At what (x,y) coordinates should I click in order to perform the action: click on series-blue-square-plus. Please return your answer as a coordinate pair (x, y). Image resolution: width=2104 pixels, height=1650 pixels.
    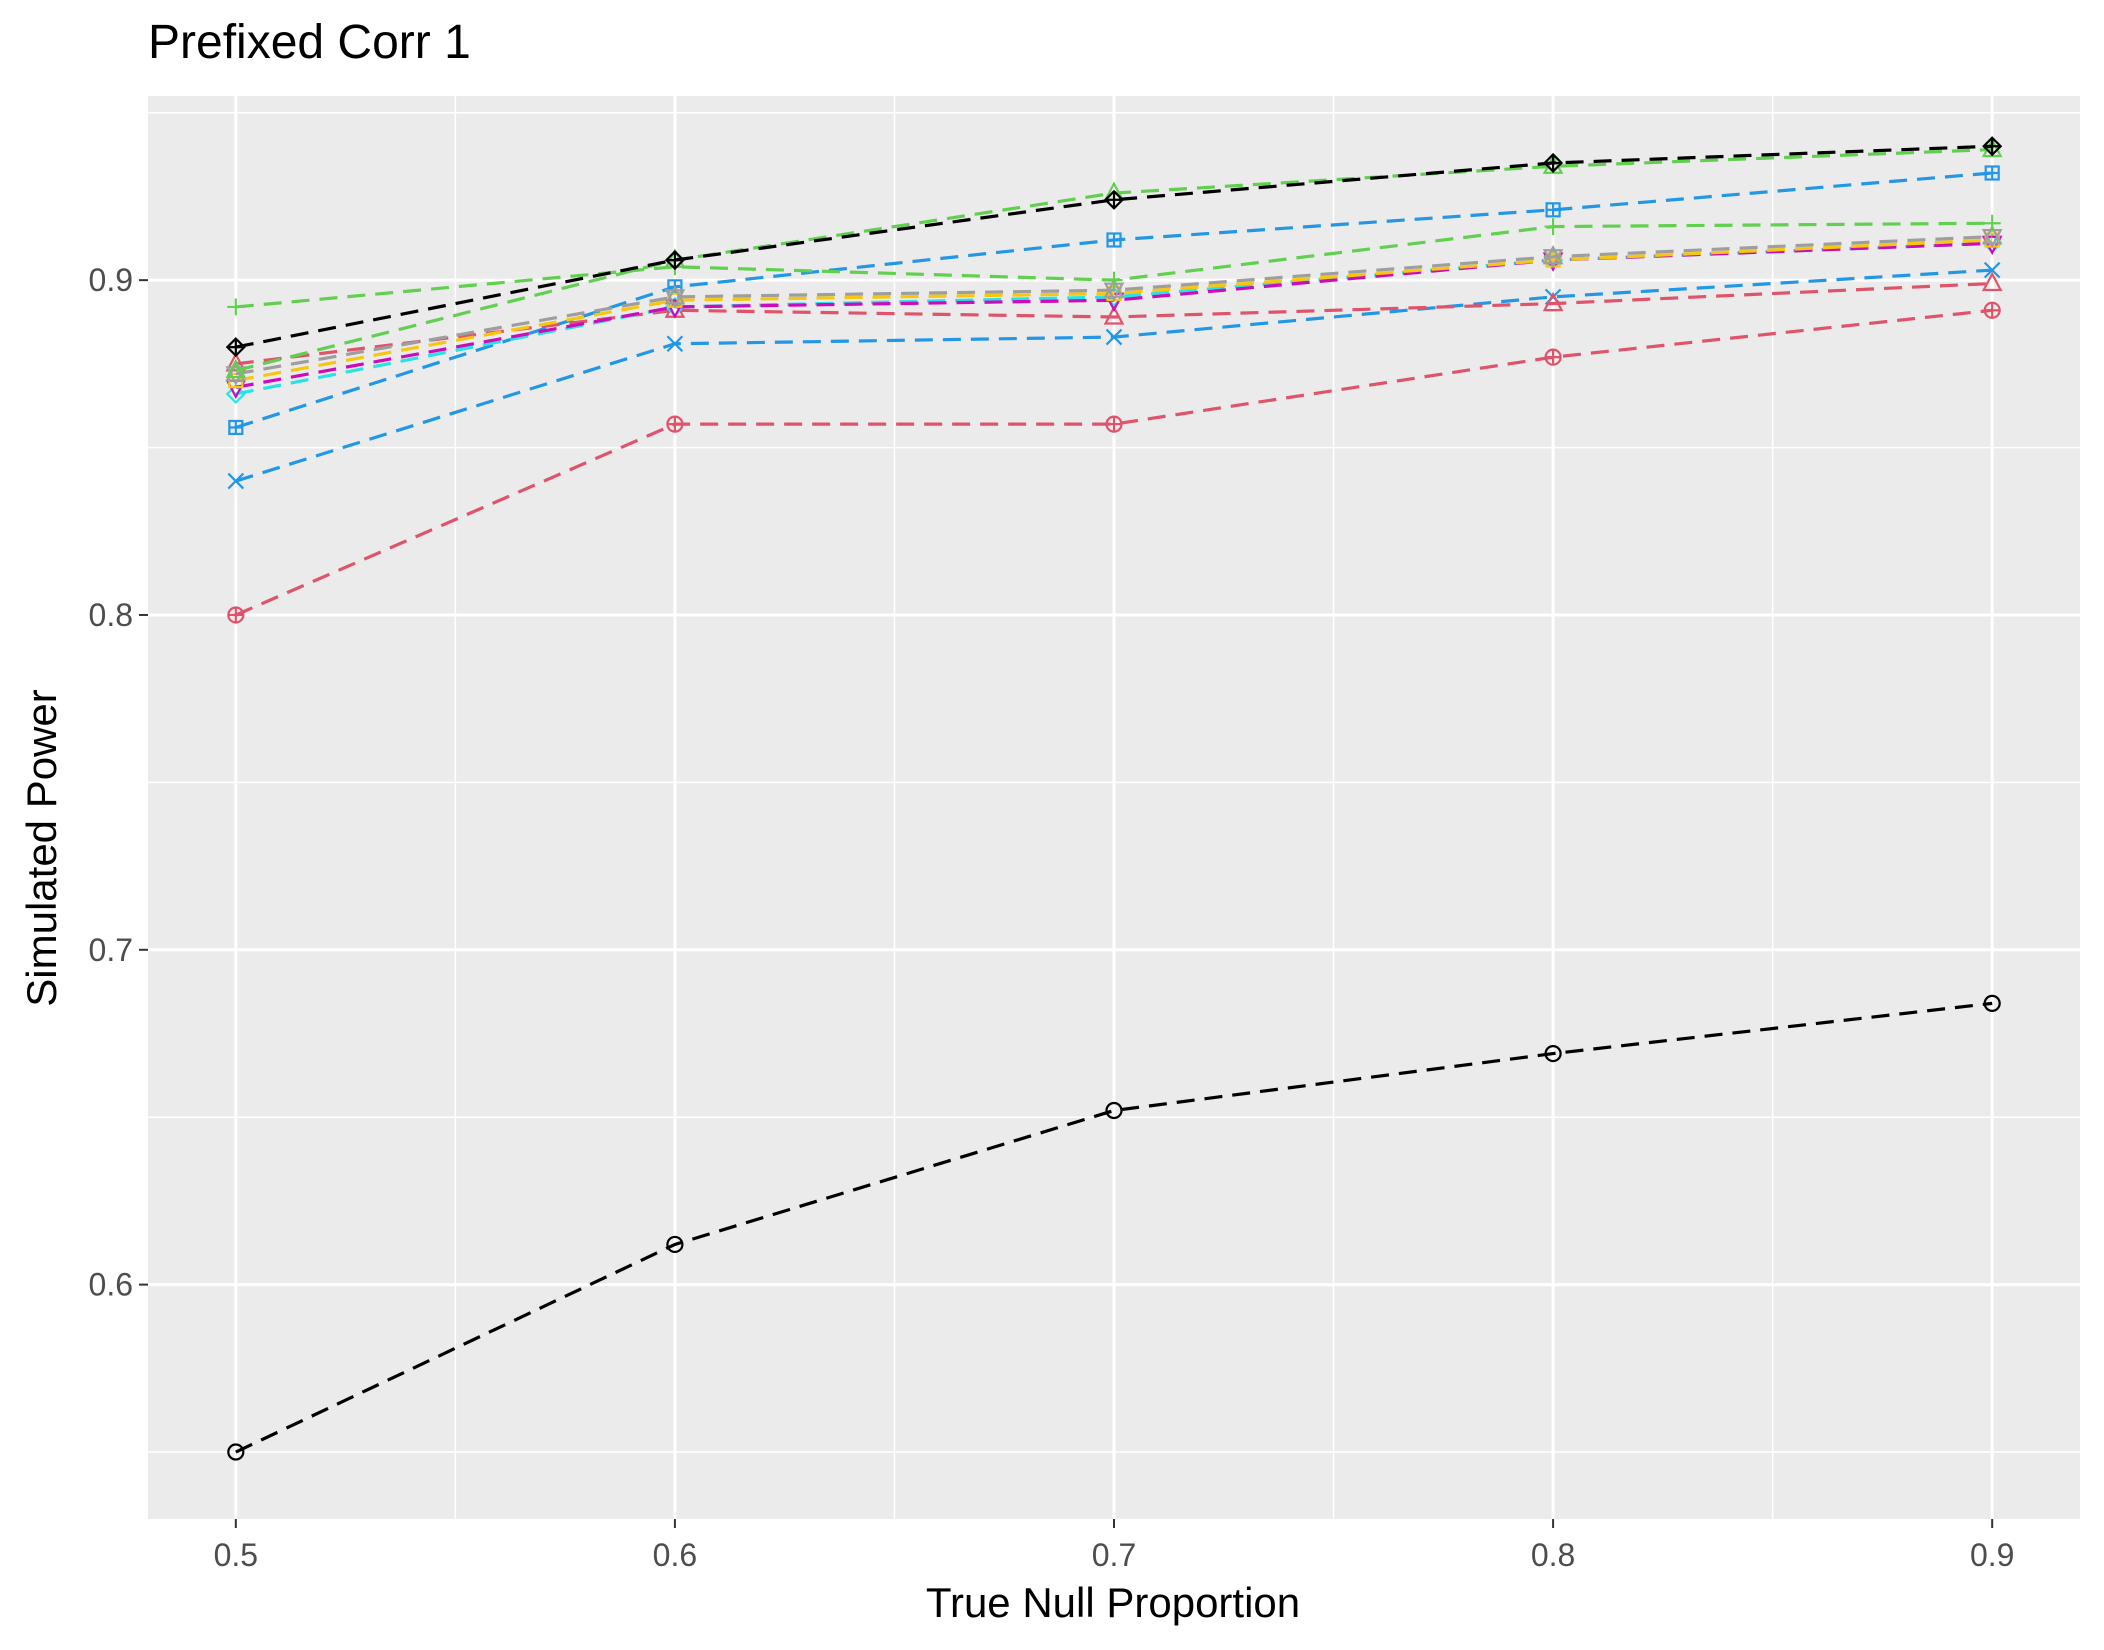
    Looking at the image, I should click on (1114, 300).